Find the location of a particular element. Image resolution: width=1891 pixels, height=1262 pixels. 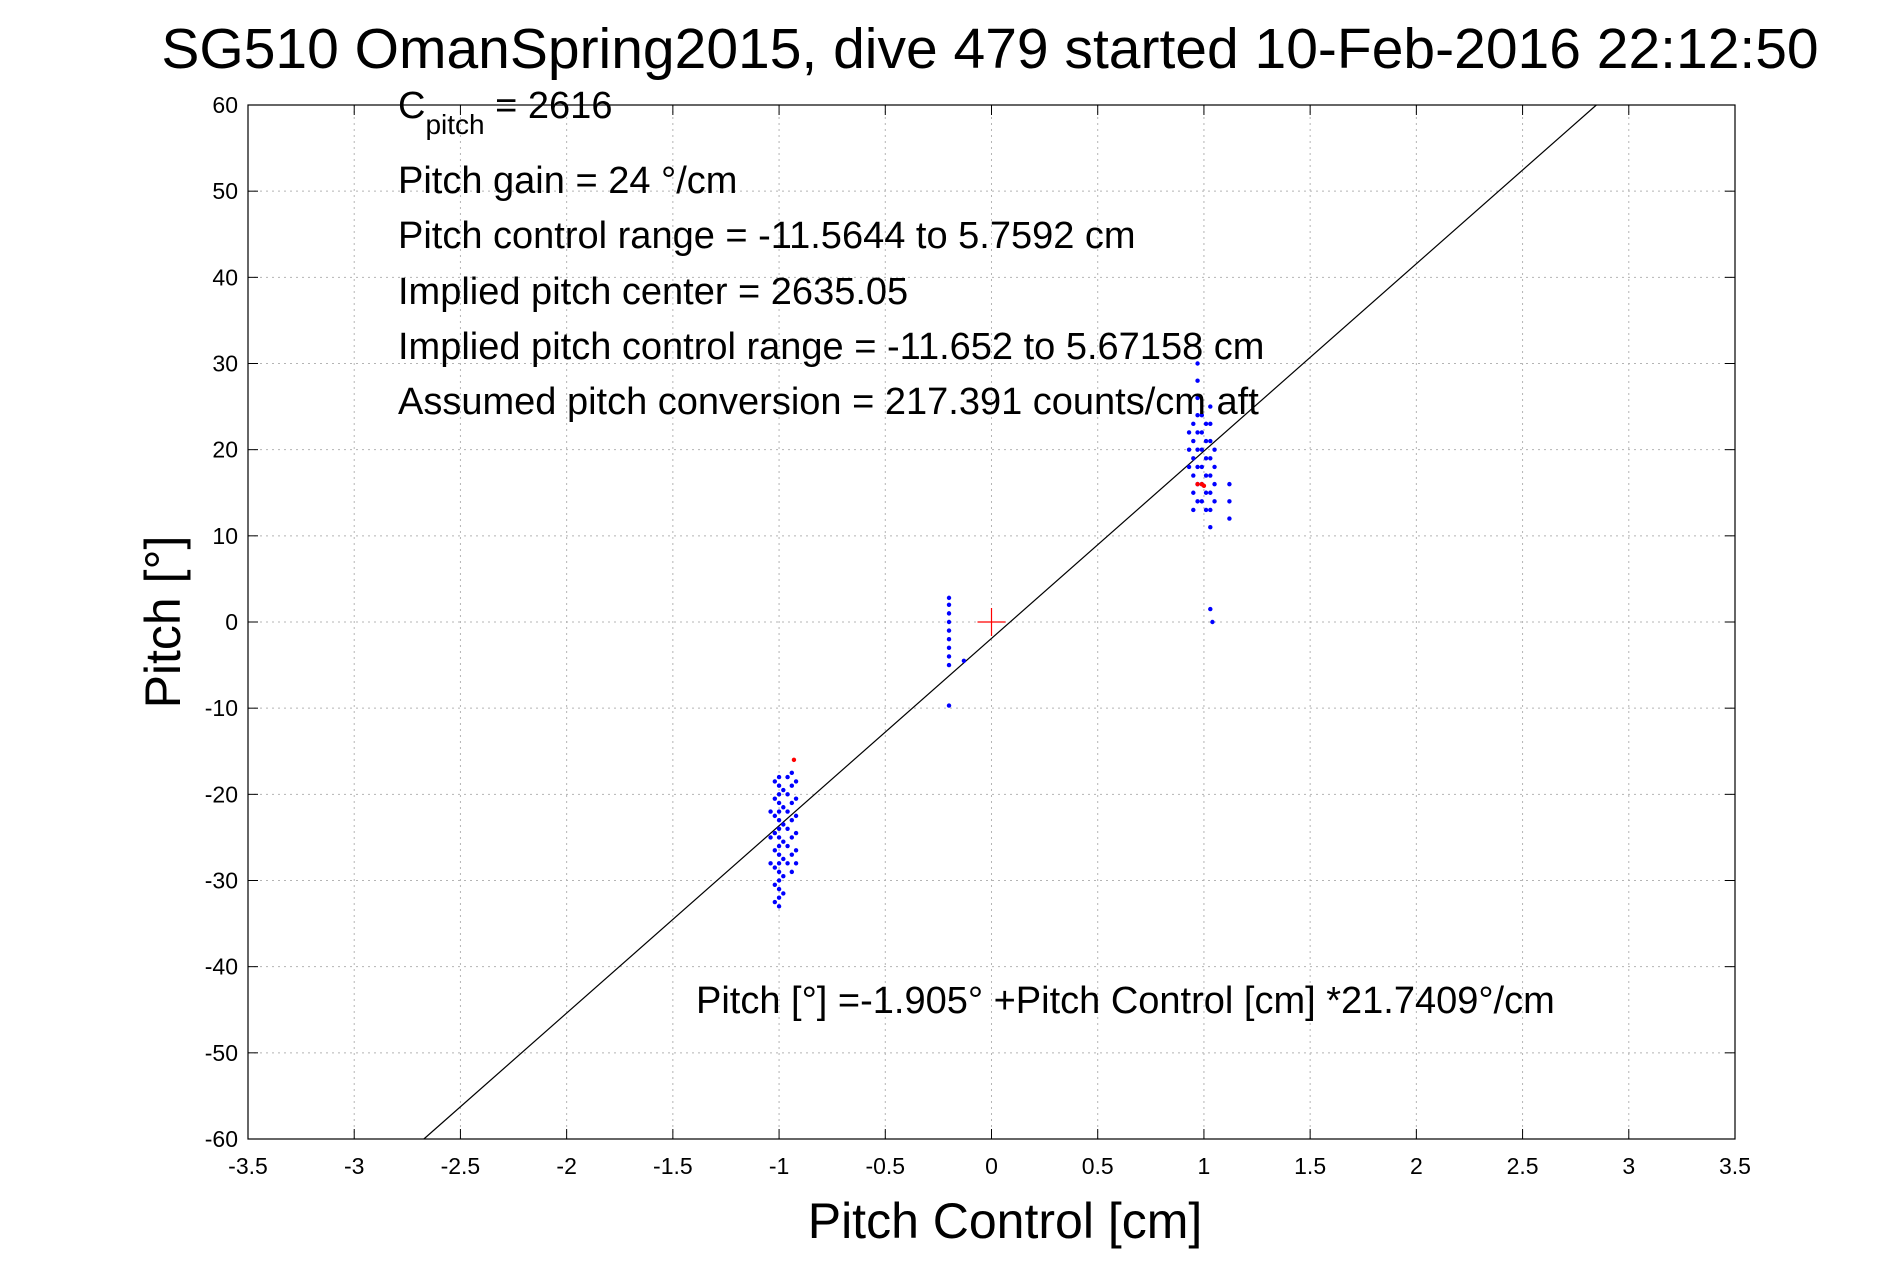

center-marker is located at coordinates (991, 622).